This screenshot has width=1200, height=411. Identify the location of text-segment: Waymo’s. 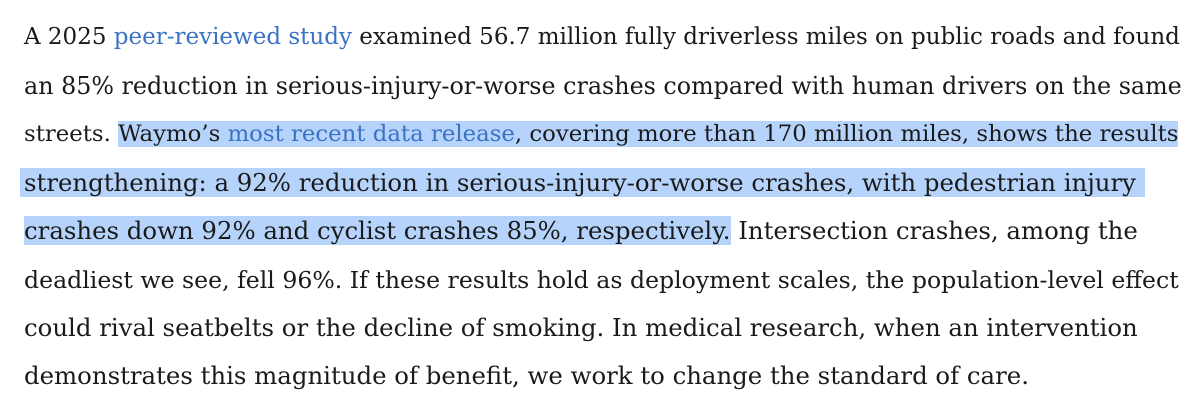
(173, 134).